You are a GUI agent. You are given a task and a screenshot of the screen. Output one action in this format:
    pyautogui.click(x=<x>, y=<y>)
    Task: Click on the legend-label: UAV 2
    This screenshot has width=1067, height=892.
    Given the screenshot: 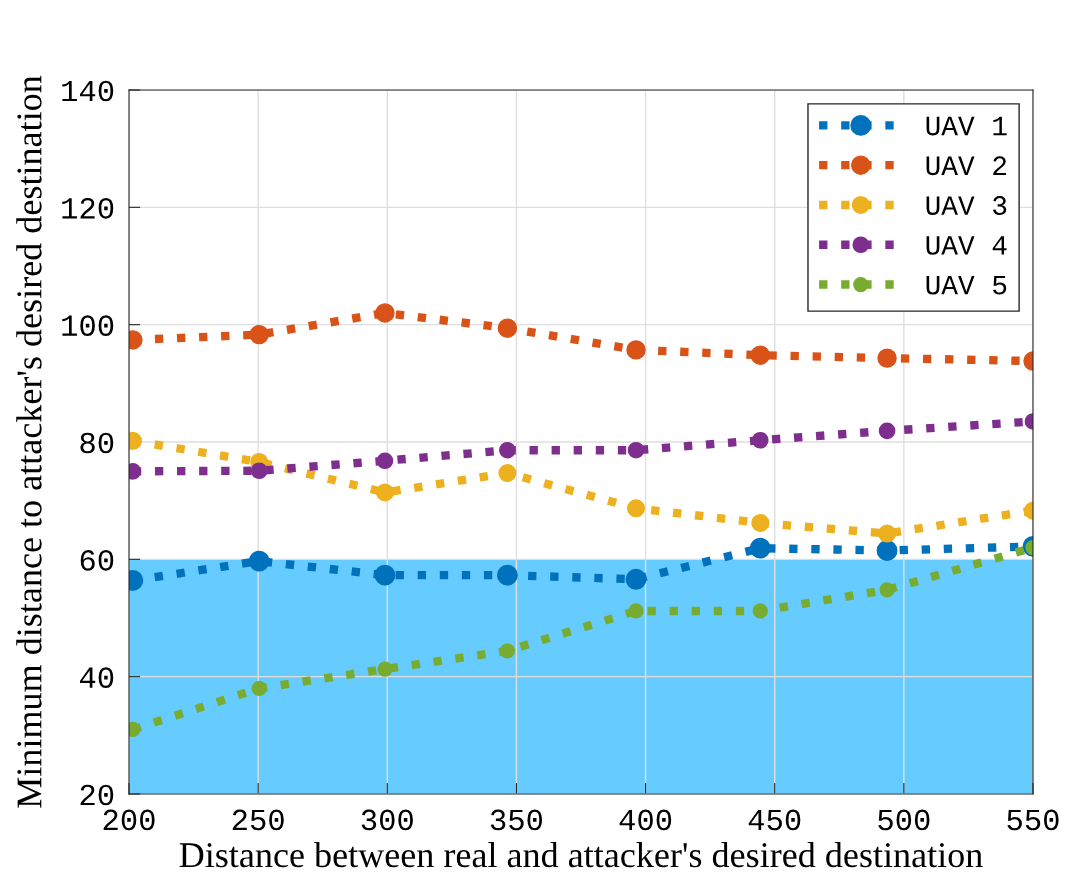 What is the action you would take?
    pyautogui.click(x=966, y=166)
    